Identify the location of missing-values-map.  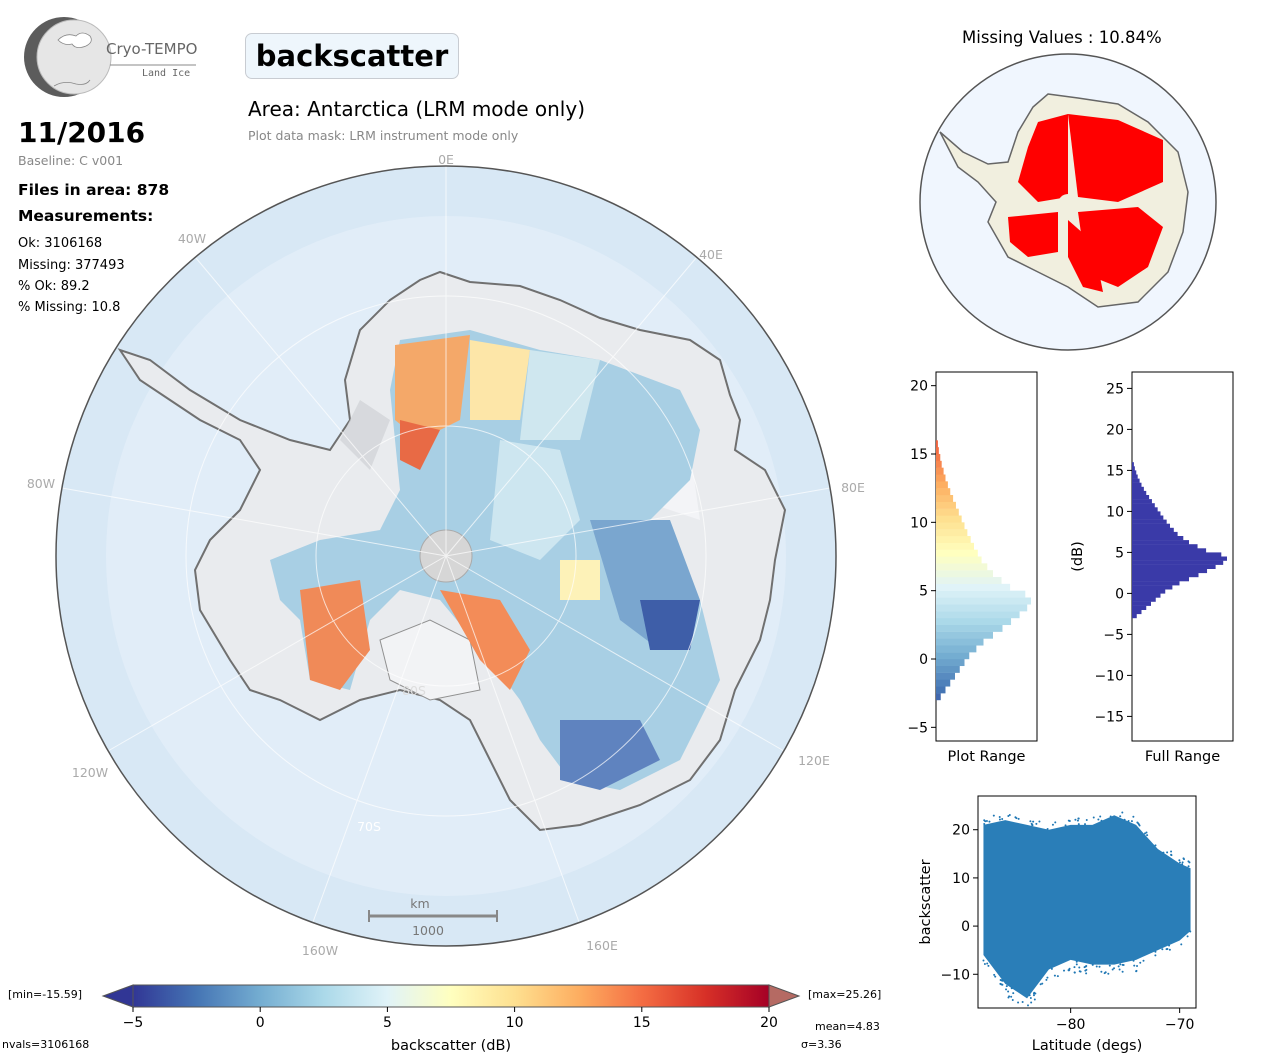
(1068, 202).